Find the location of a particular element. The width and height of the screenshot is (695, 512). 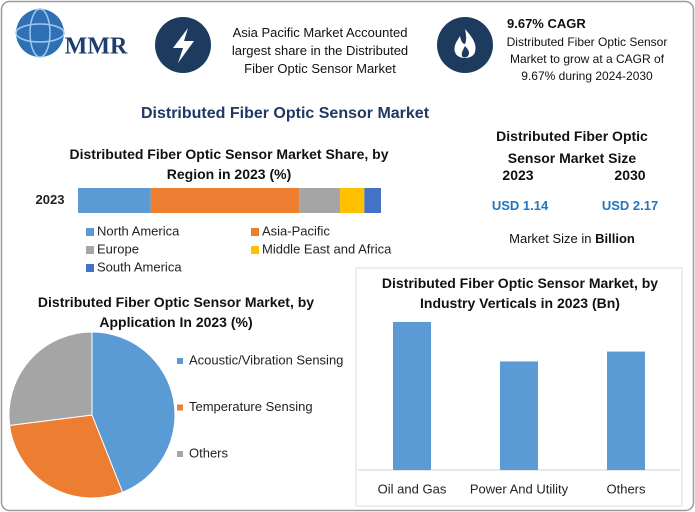

logo-globe is located at coordinates (40, 33).